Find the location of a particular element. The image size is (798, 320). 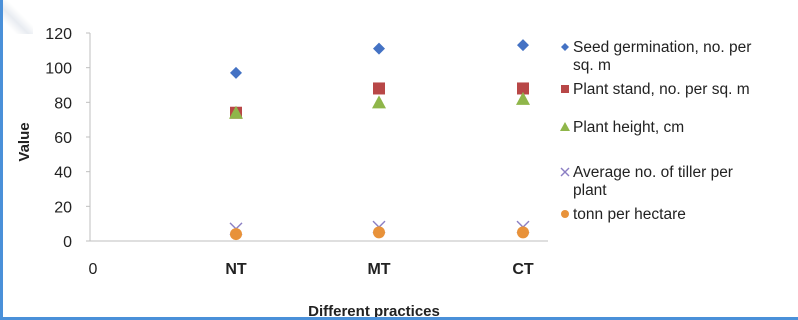

y-tick-label: 0 is located at coordinates (67, 242).